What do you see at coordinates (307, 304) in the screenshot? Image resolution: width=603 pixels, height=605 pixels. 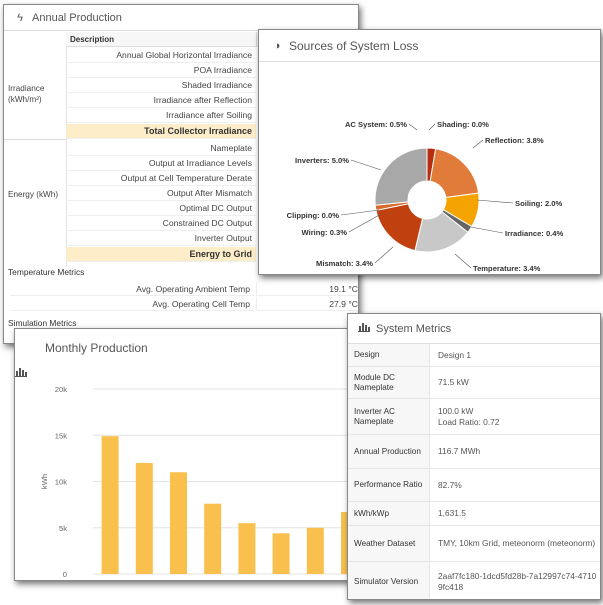 I see `cell-temp-value: 27.9 °C` at bounding box center [307, 304].